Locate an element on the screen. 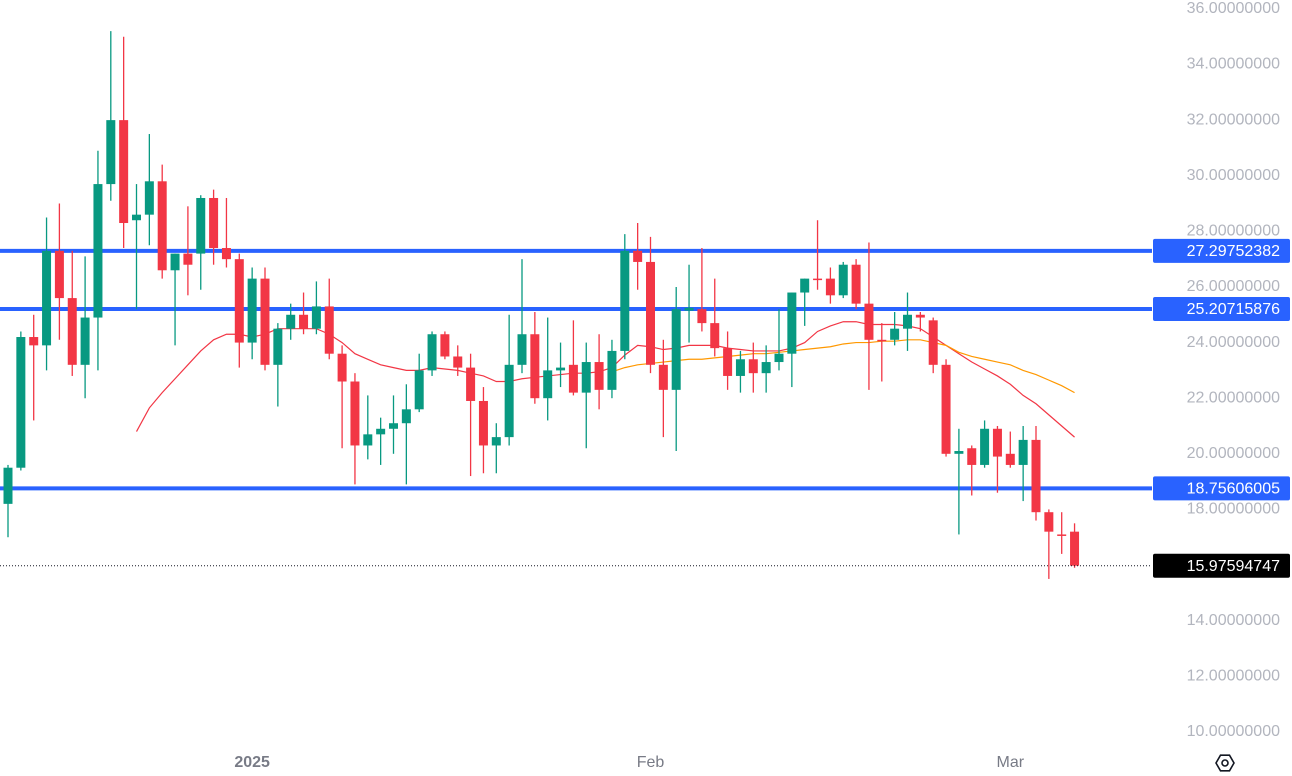 Image resolution: width=1292 pixels, height=776 pixels. settings-hexagon is located at coordinates (1225, 763).